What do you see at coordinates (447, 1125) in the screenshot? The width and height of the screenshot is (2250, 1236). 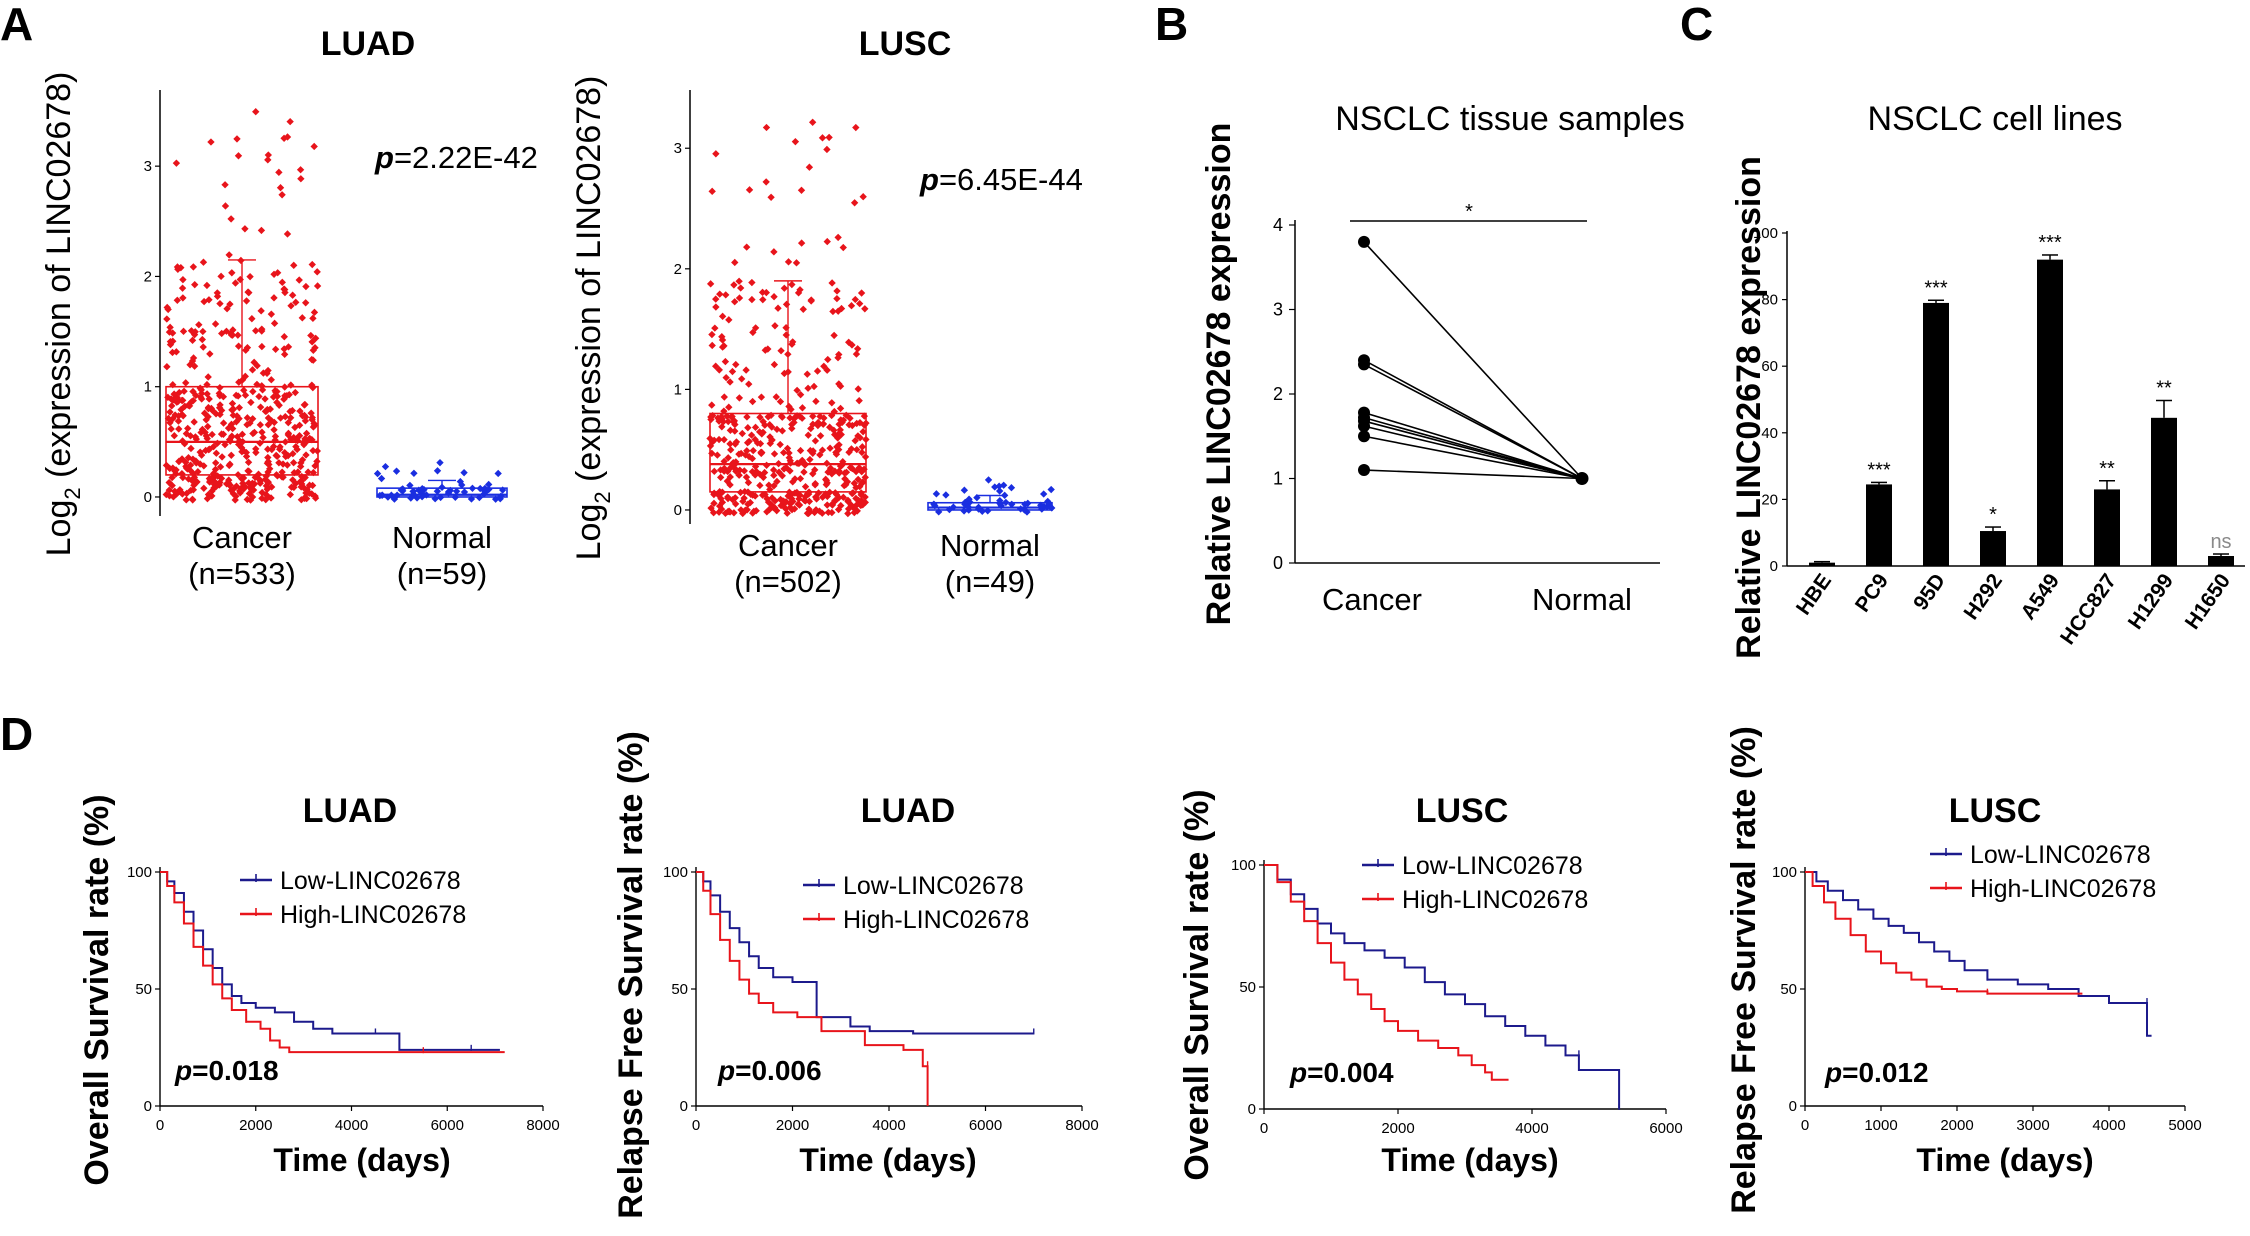 I see `x-tick-label: 6000` at bounding box center [447, 1125].